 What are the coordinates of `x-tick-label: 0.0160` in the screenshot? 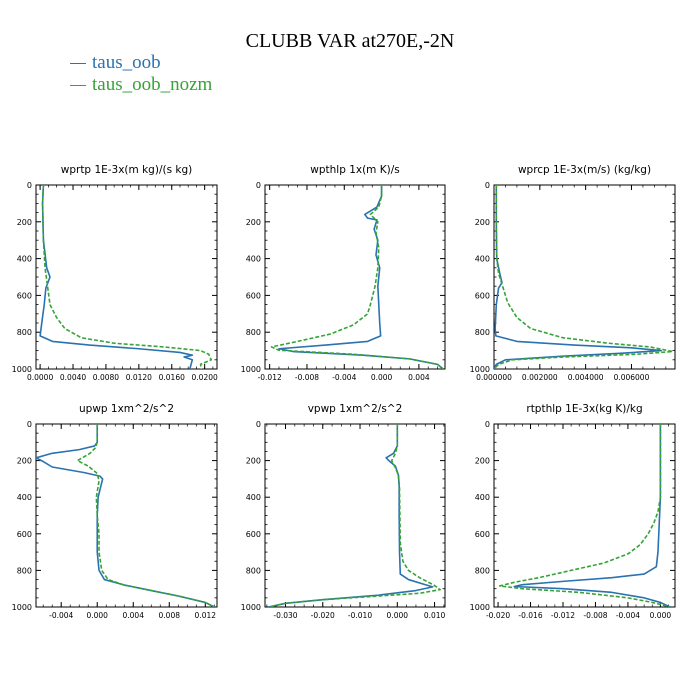 It's located at (172, 377).